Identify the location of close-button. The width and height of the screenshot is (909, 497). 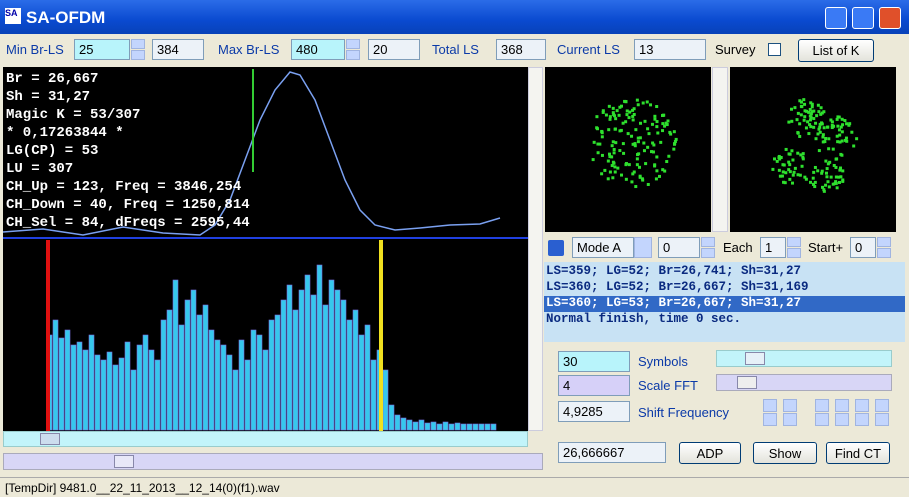
(890, 18).